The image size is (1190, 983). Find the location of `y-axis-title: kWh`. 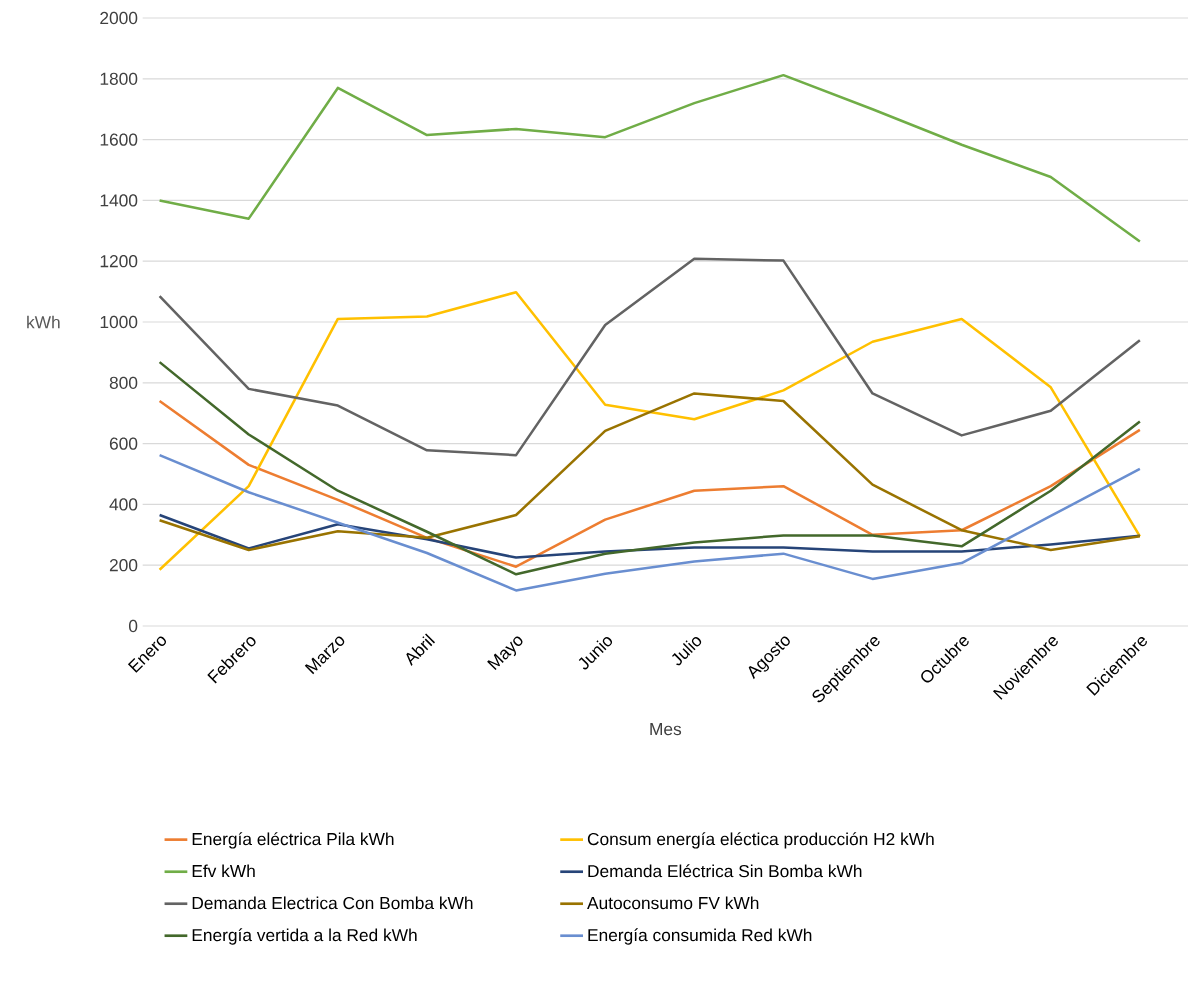

y-axis-title: kWh is located at coordinates (43, 322).